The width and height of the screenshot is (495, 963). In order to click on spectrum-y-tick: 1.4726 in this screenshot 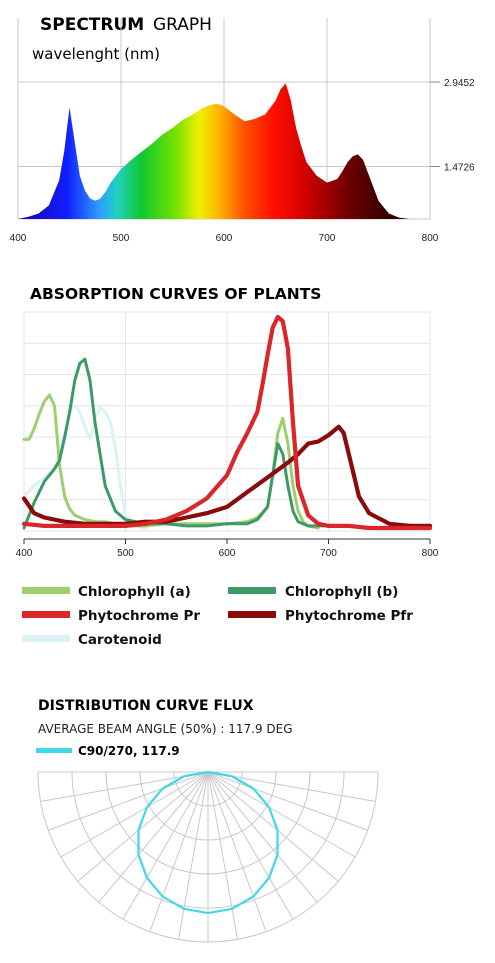, I will do `click(459, 168)`.